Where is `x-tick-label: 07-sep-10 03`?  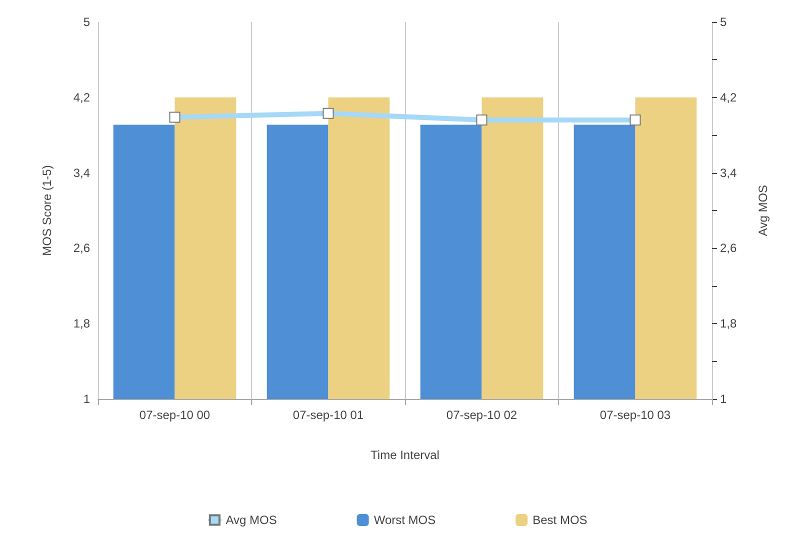
x-tick-label: 07-sep-10 03 is located at coordinates (635, 415).